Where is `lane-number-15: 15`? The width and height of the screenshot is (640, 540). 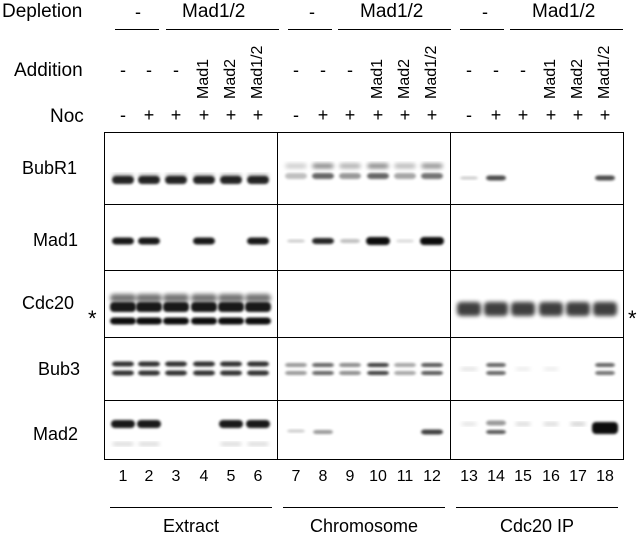
lane-number-15: 15 is located at coordinates (523, 476).